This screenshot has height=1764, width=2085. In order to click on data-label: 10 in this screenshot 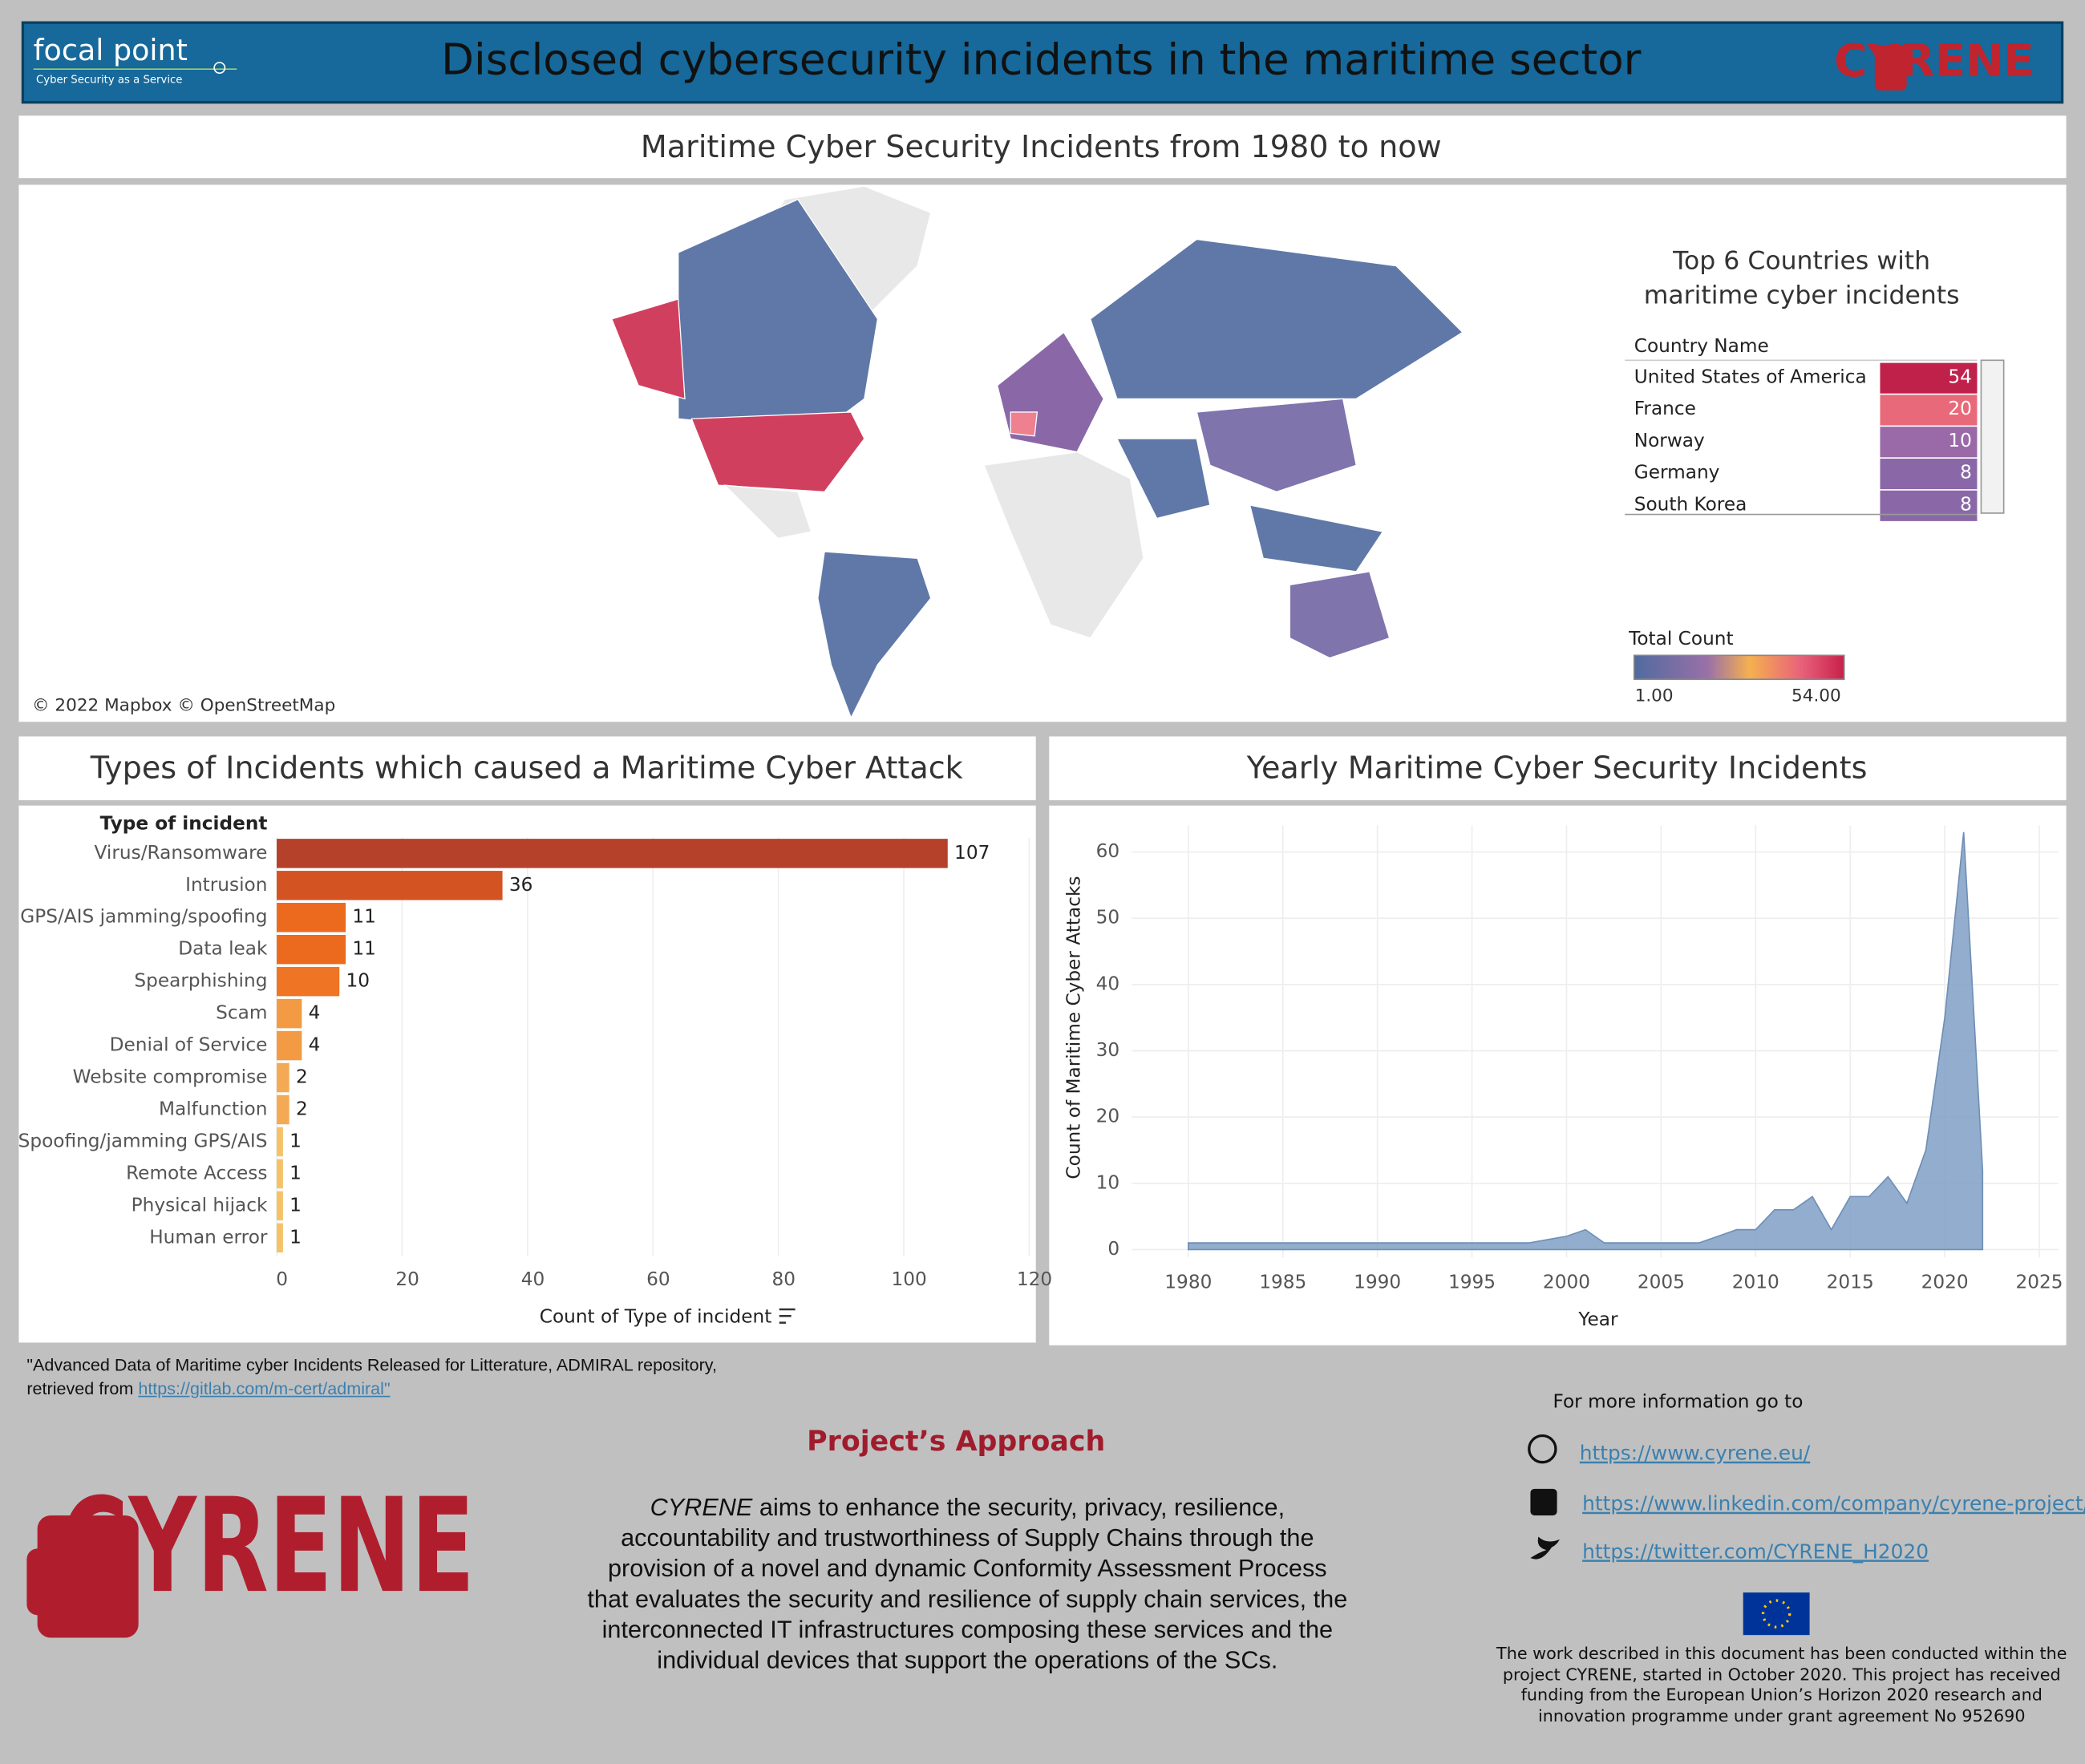, I will do `click(358, 981)`.